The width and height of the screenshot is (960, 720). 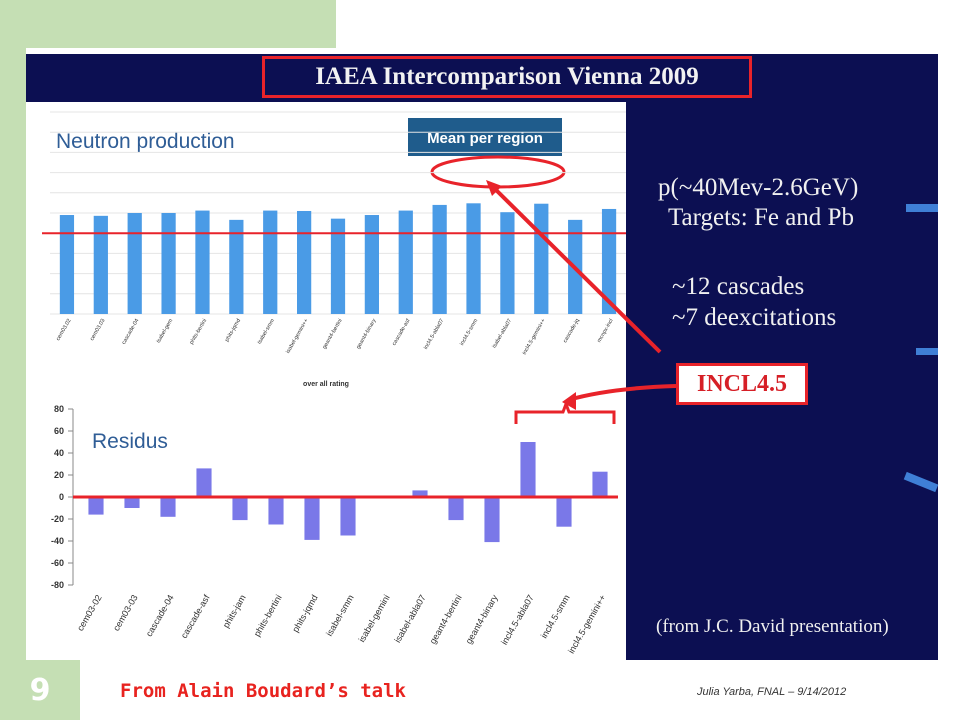 What do you see at coordinates (97, 330) in the screenshot?
I see `neutron-tick-label: cem03.03` at bounding box center [97, 330].